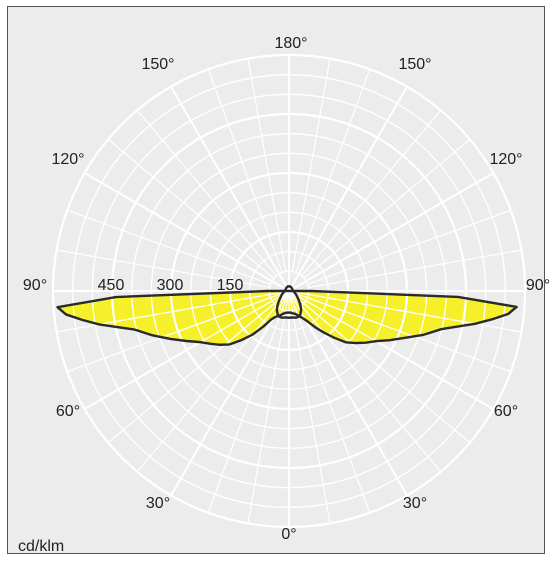 The image size is (556, 562). I want to click on angle-label-120-left: 120°, so click(67, 159).